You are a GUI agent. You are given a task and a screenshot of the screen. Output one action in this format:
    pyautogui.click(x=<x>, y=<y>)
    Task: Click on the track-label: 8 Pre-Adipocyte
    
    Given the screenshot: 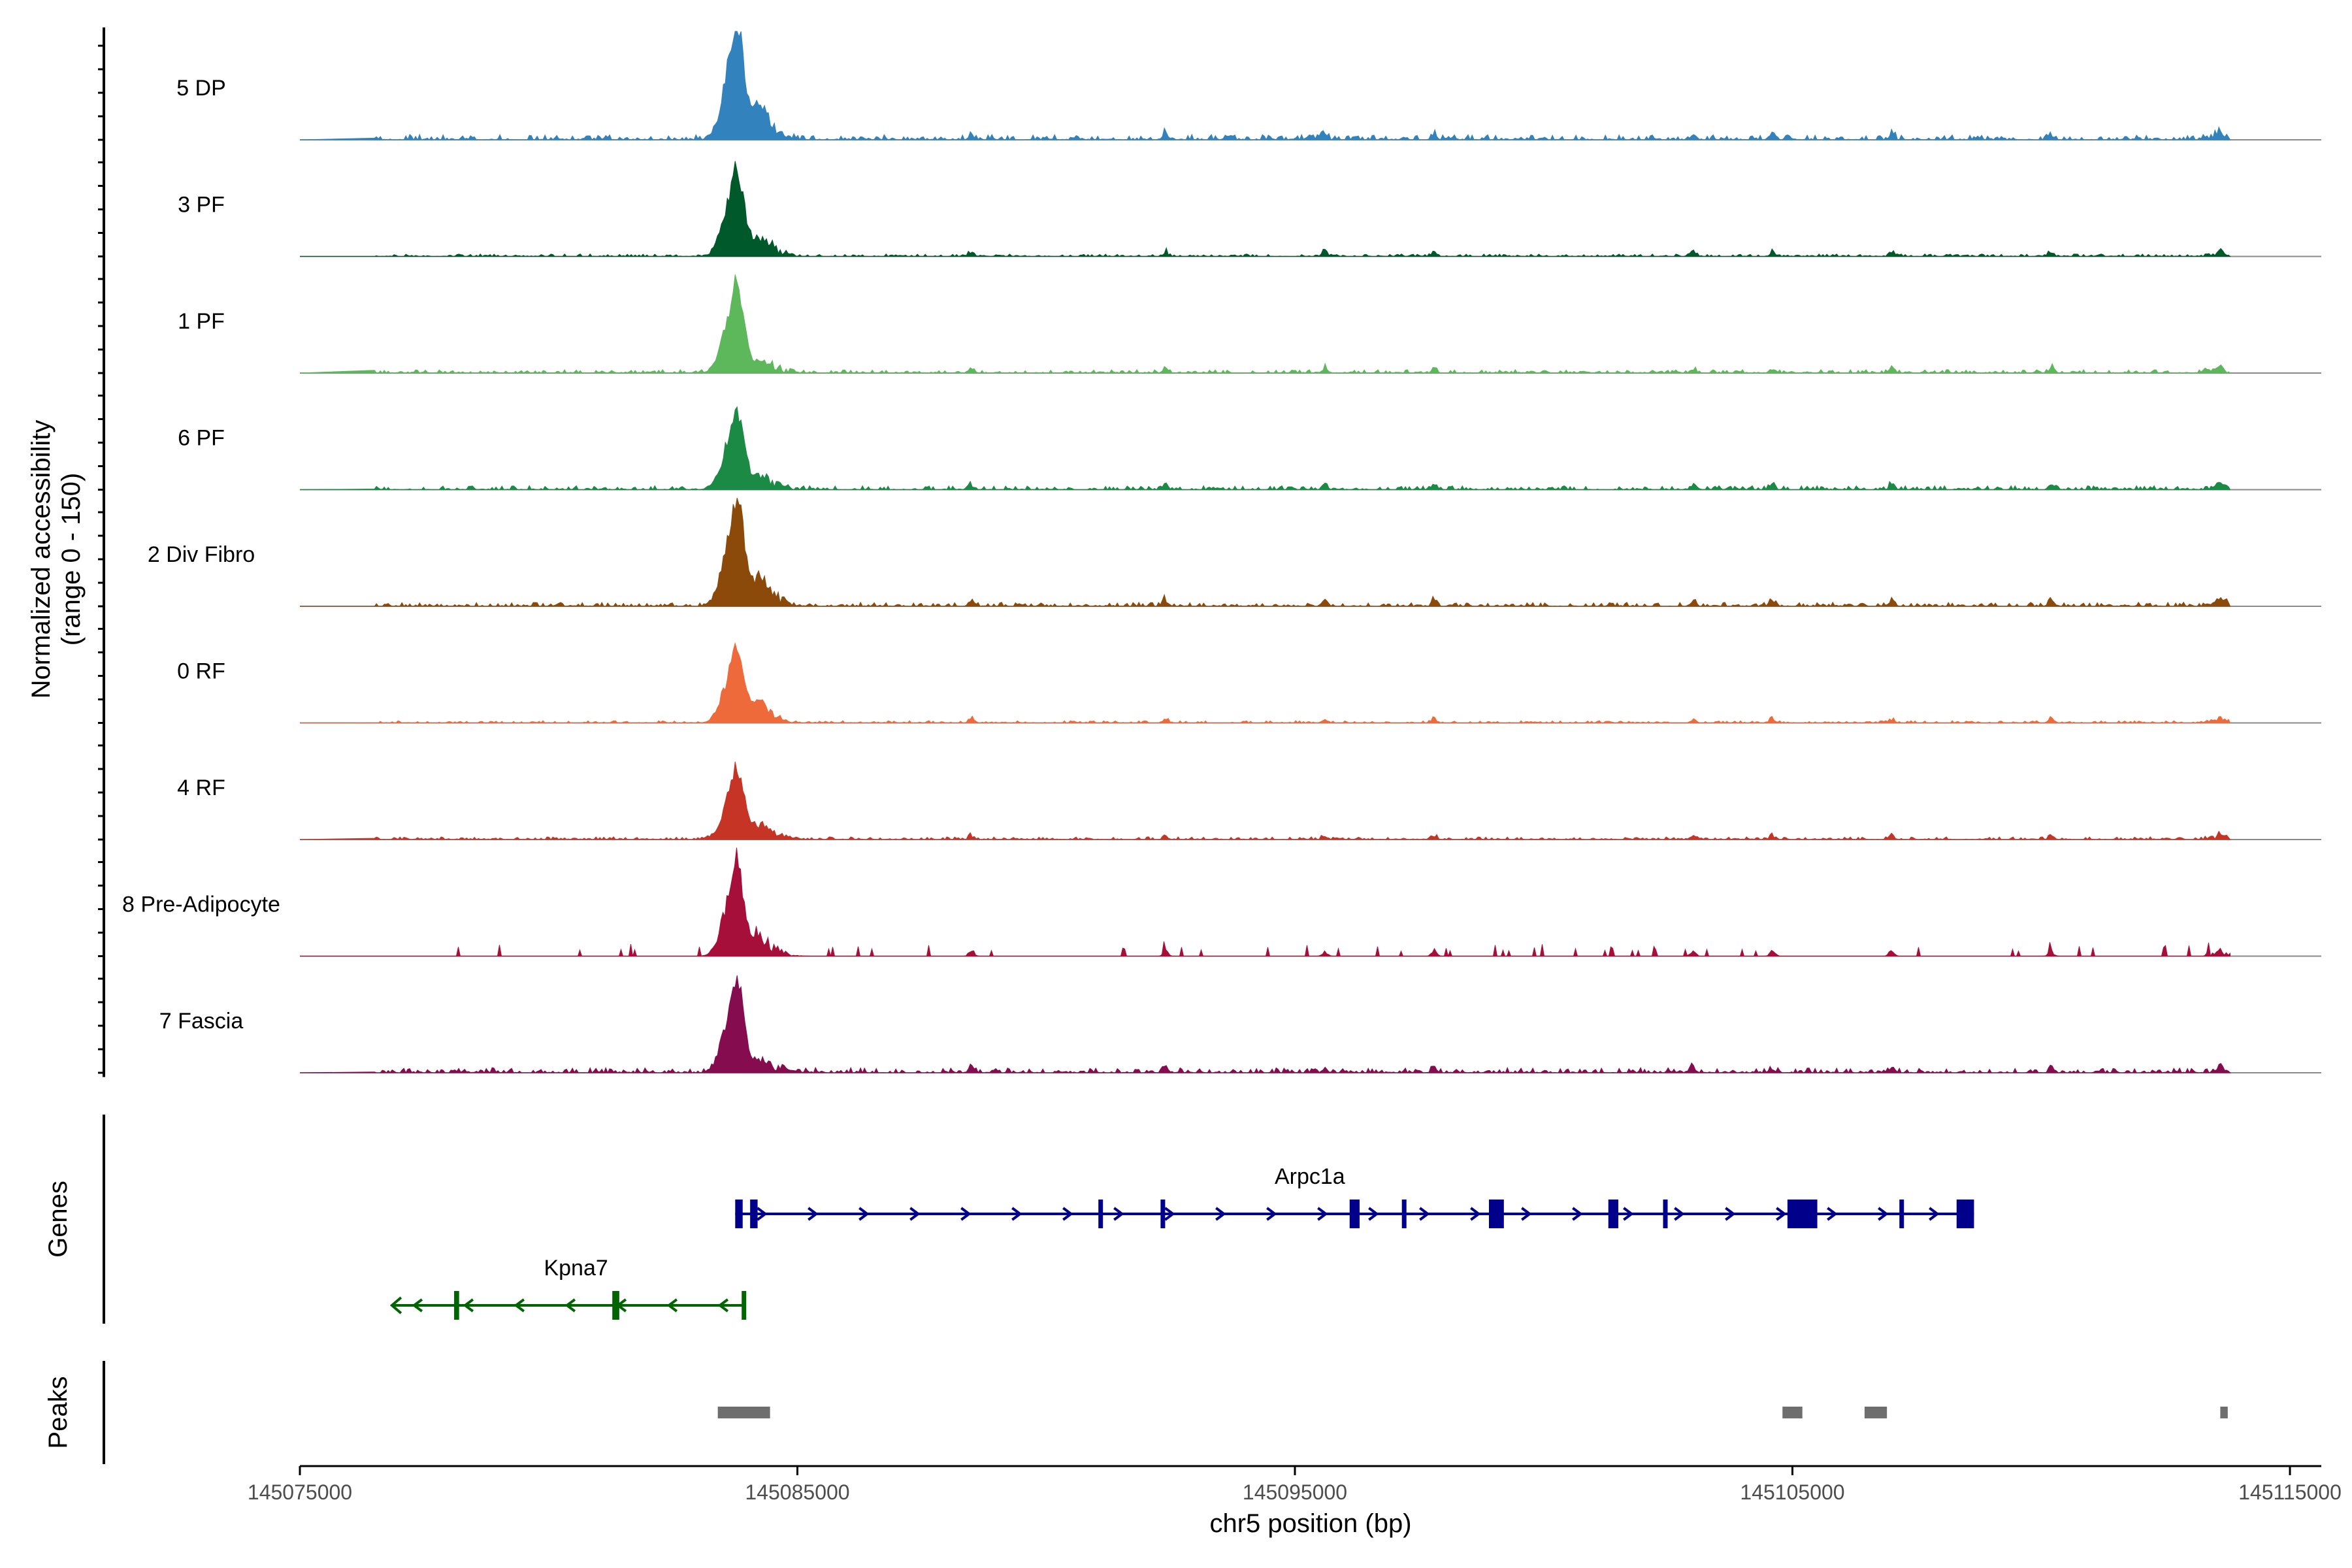 What is the action you would take?
    pyautogui.click(x=201, y=904)
    